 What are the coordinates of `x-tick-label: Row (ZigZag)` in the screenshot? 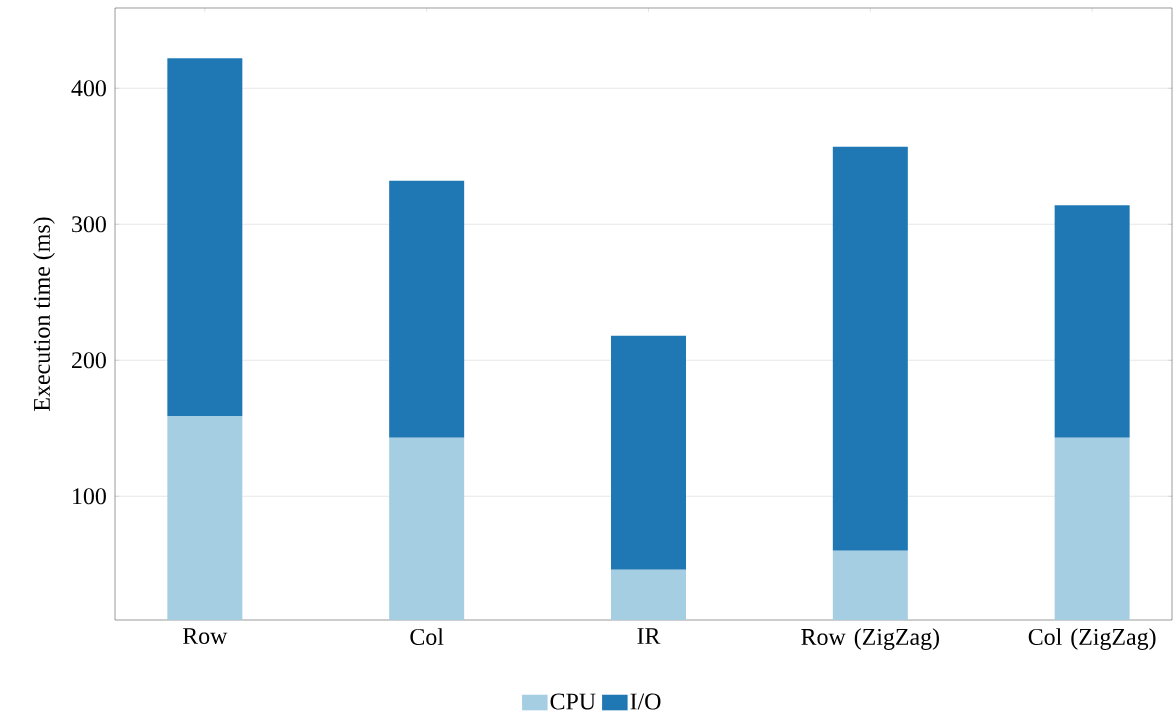 It's located at (870, 639).